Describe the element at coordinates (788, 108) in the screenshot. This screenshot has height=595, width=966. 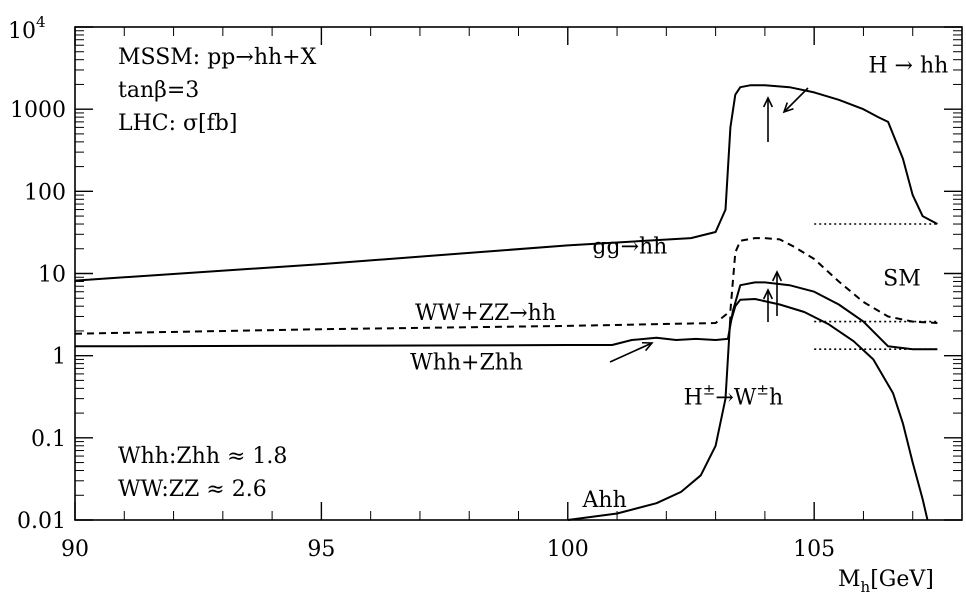
I see `arrow-h-to-hh-icon-head` at that location.